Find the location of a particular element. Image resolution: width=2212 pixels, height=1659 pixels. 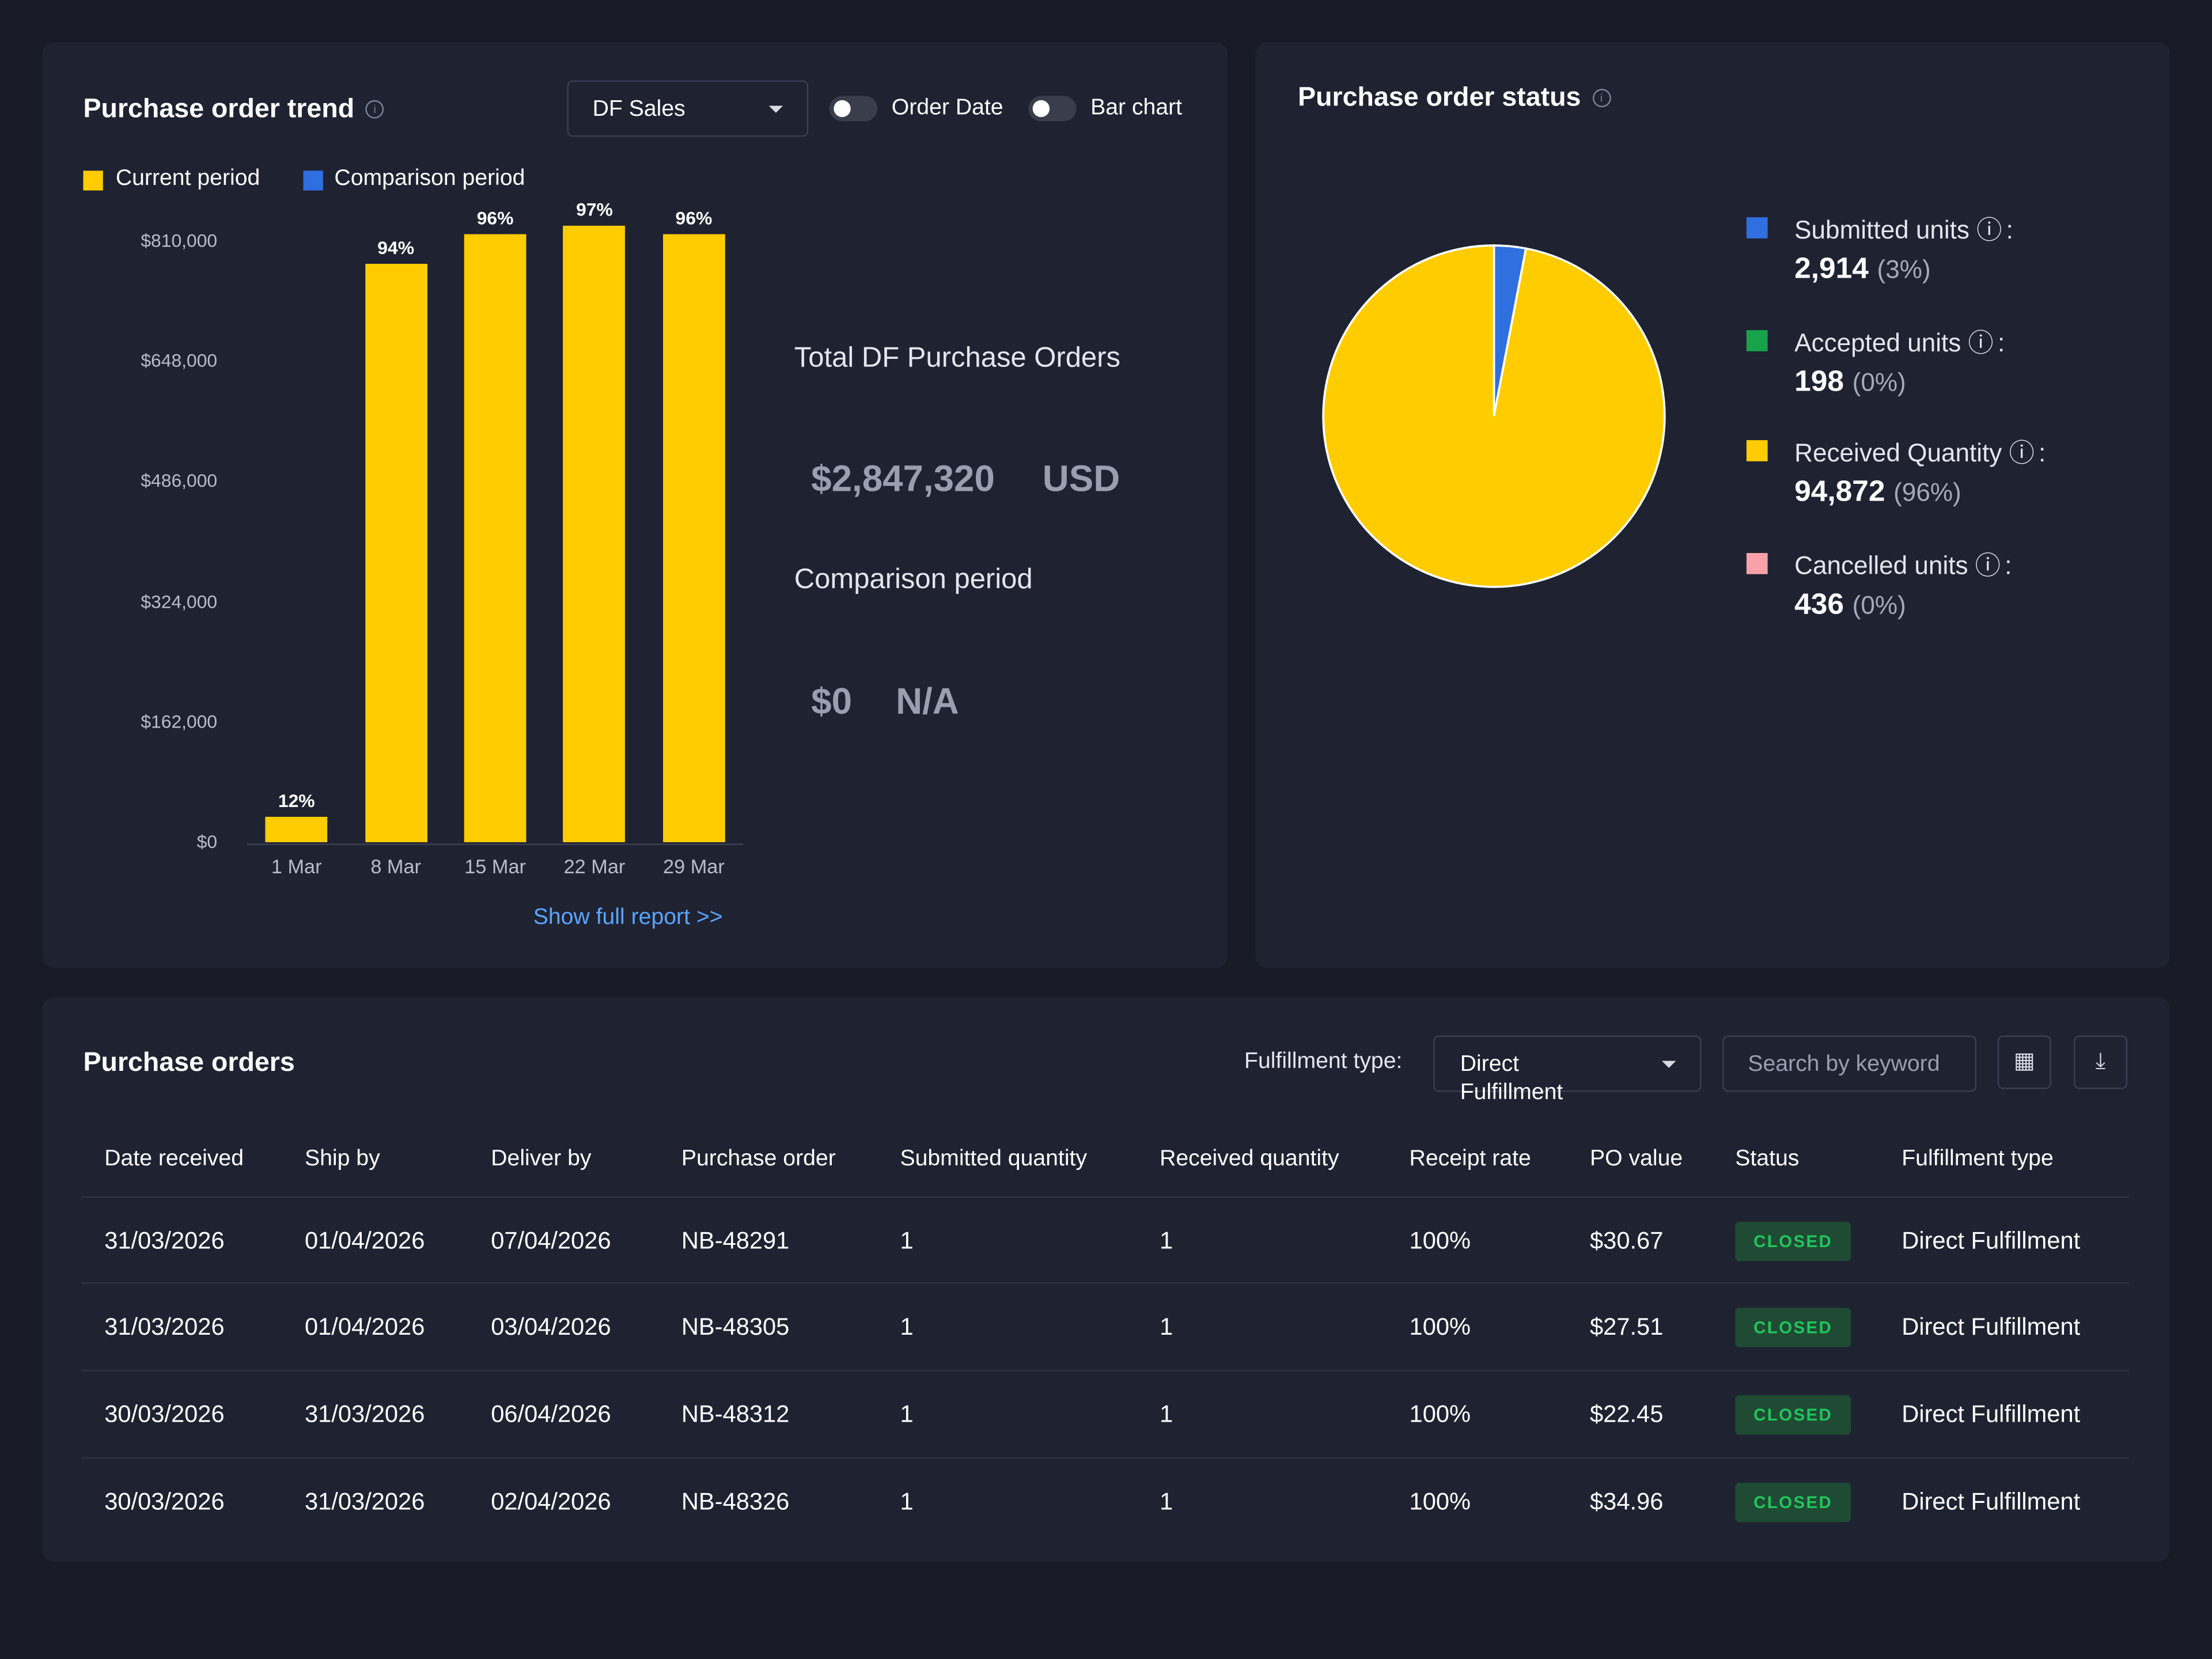

column-header: Date received is located at coordinates (174, 1159).